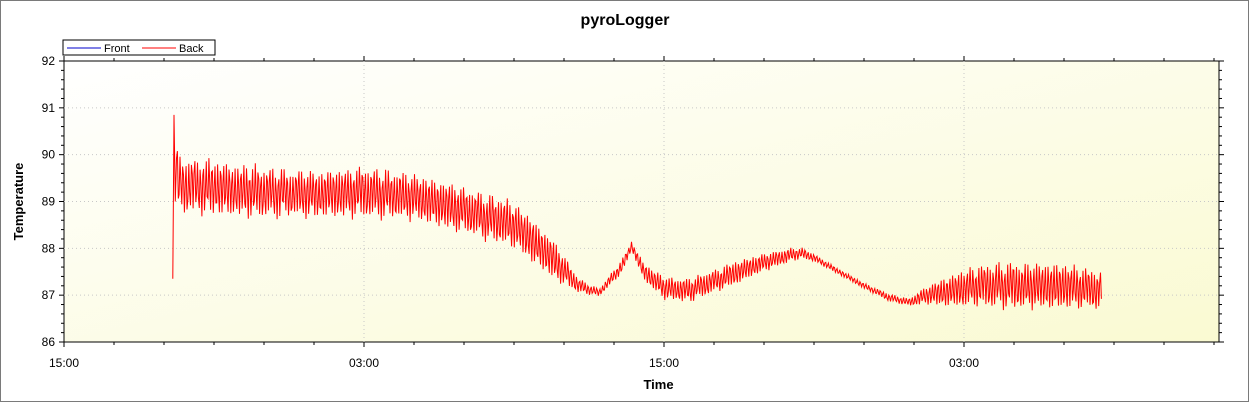  What do you see at coordinates (49, 248) in the screenshot?
I see `y-tick-label: 88` at bounding box center [49, 248].